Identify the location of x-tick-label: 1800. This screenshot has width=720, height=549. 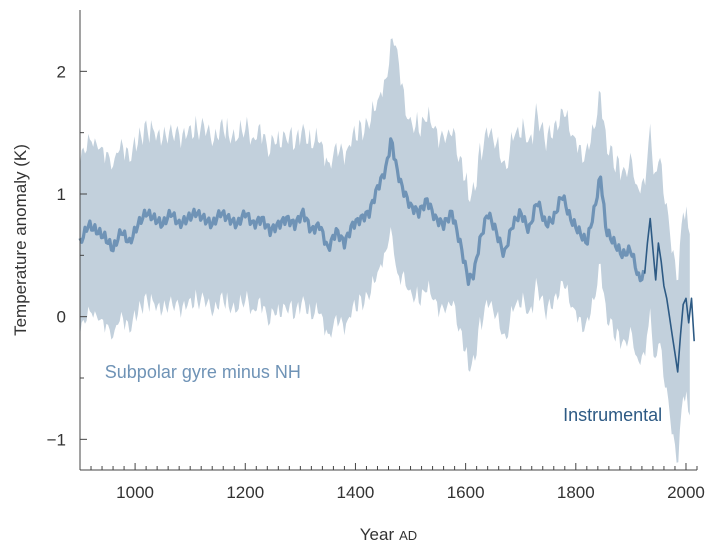
(576, 492).